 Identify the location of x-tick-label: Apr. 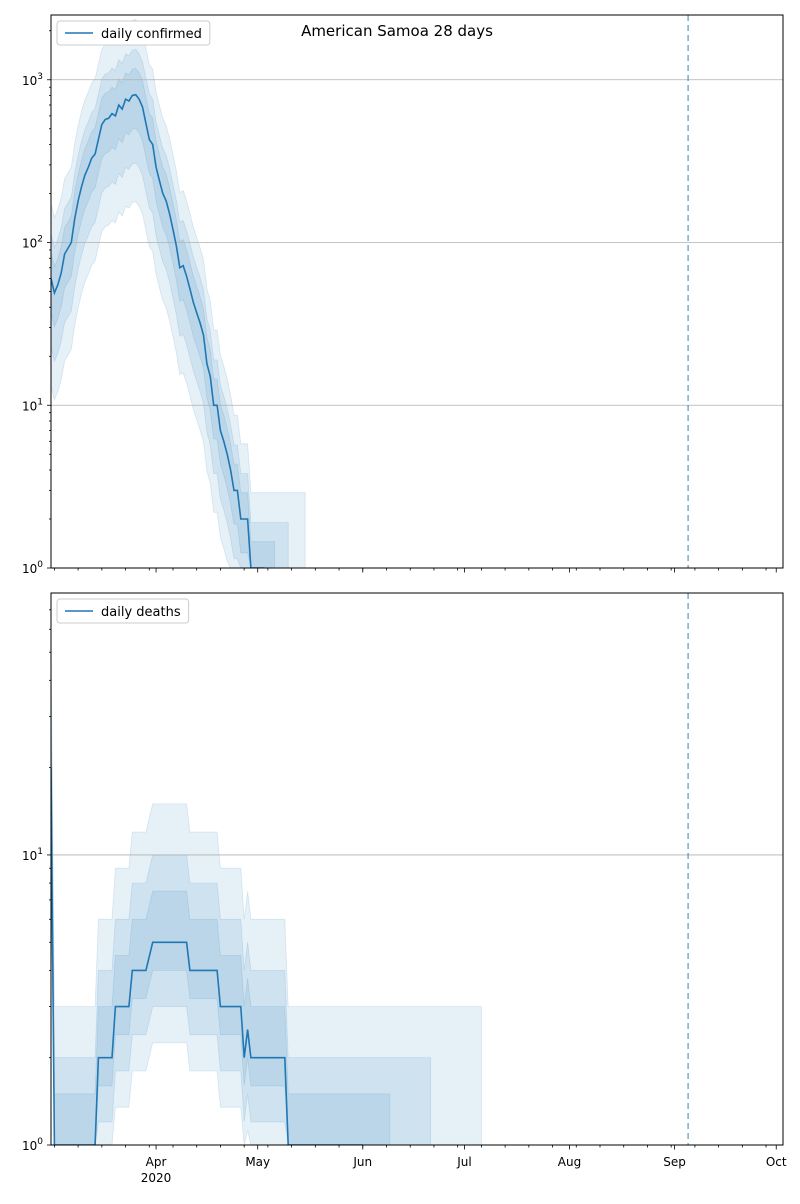
(156, 1162).